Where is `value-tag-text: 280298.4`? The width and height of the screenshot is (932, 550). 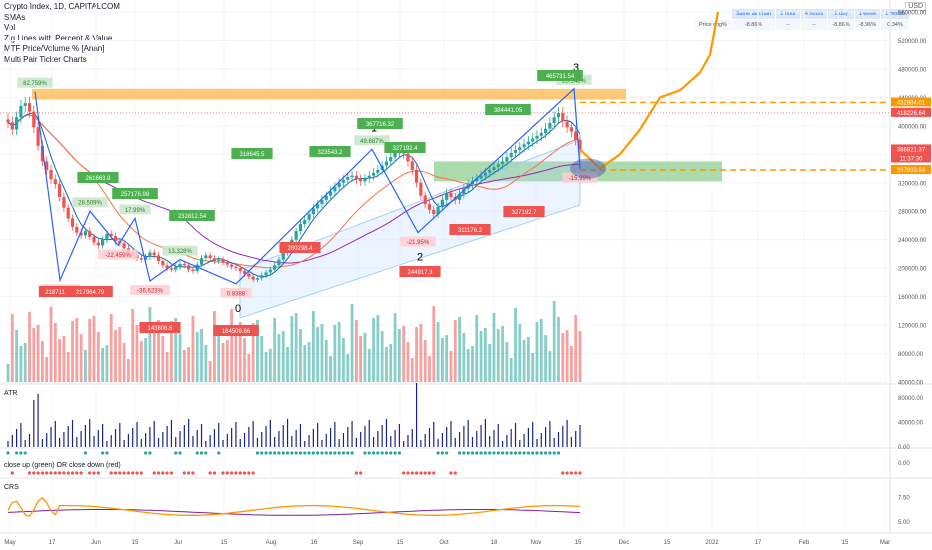
value-tag-text: 280298.4 is located at coordinates (300, 249).